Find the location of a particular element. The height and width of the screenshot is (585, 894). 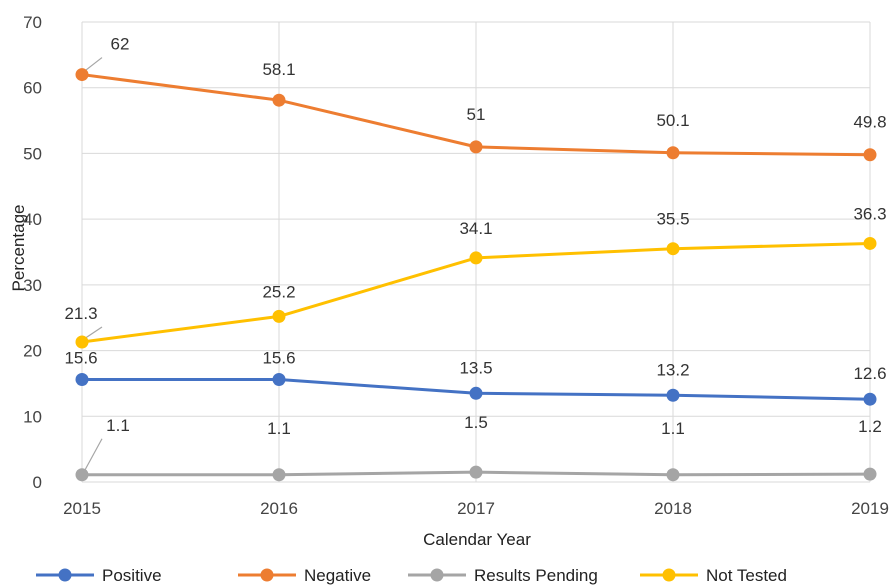

data-label: 36.3 is located at coordinates (869, 213).